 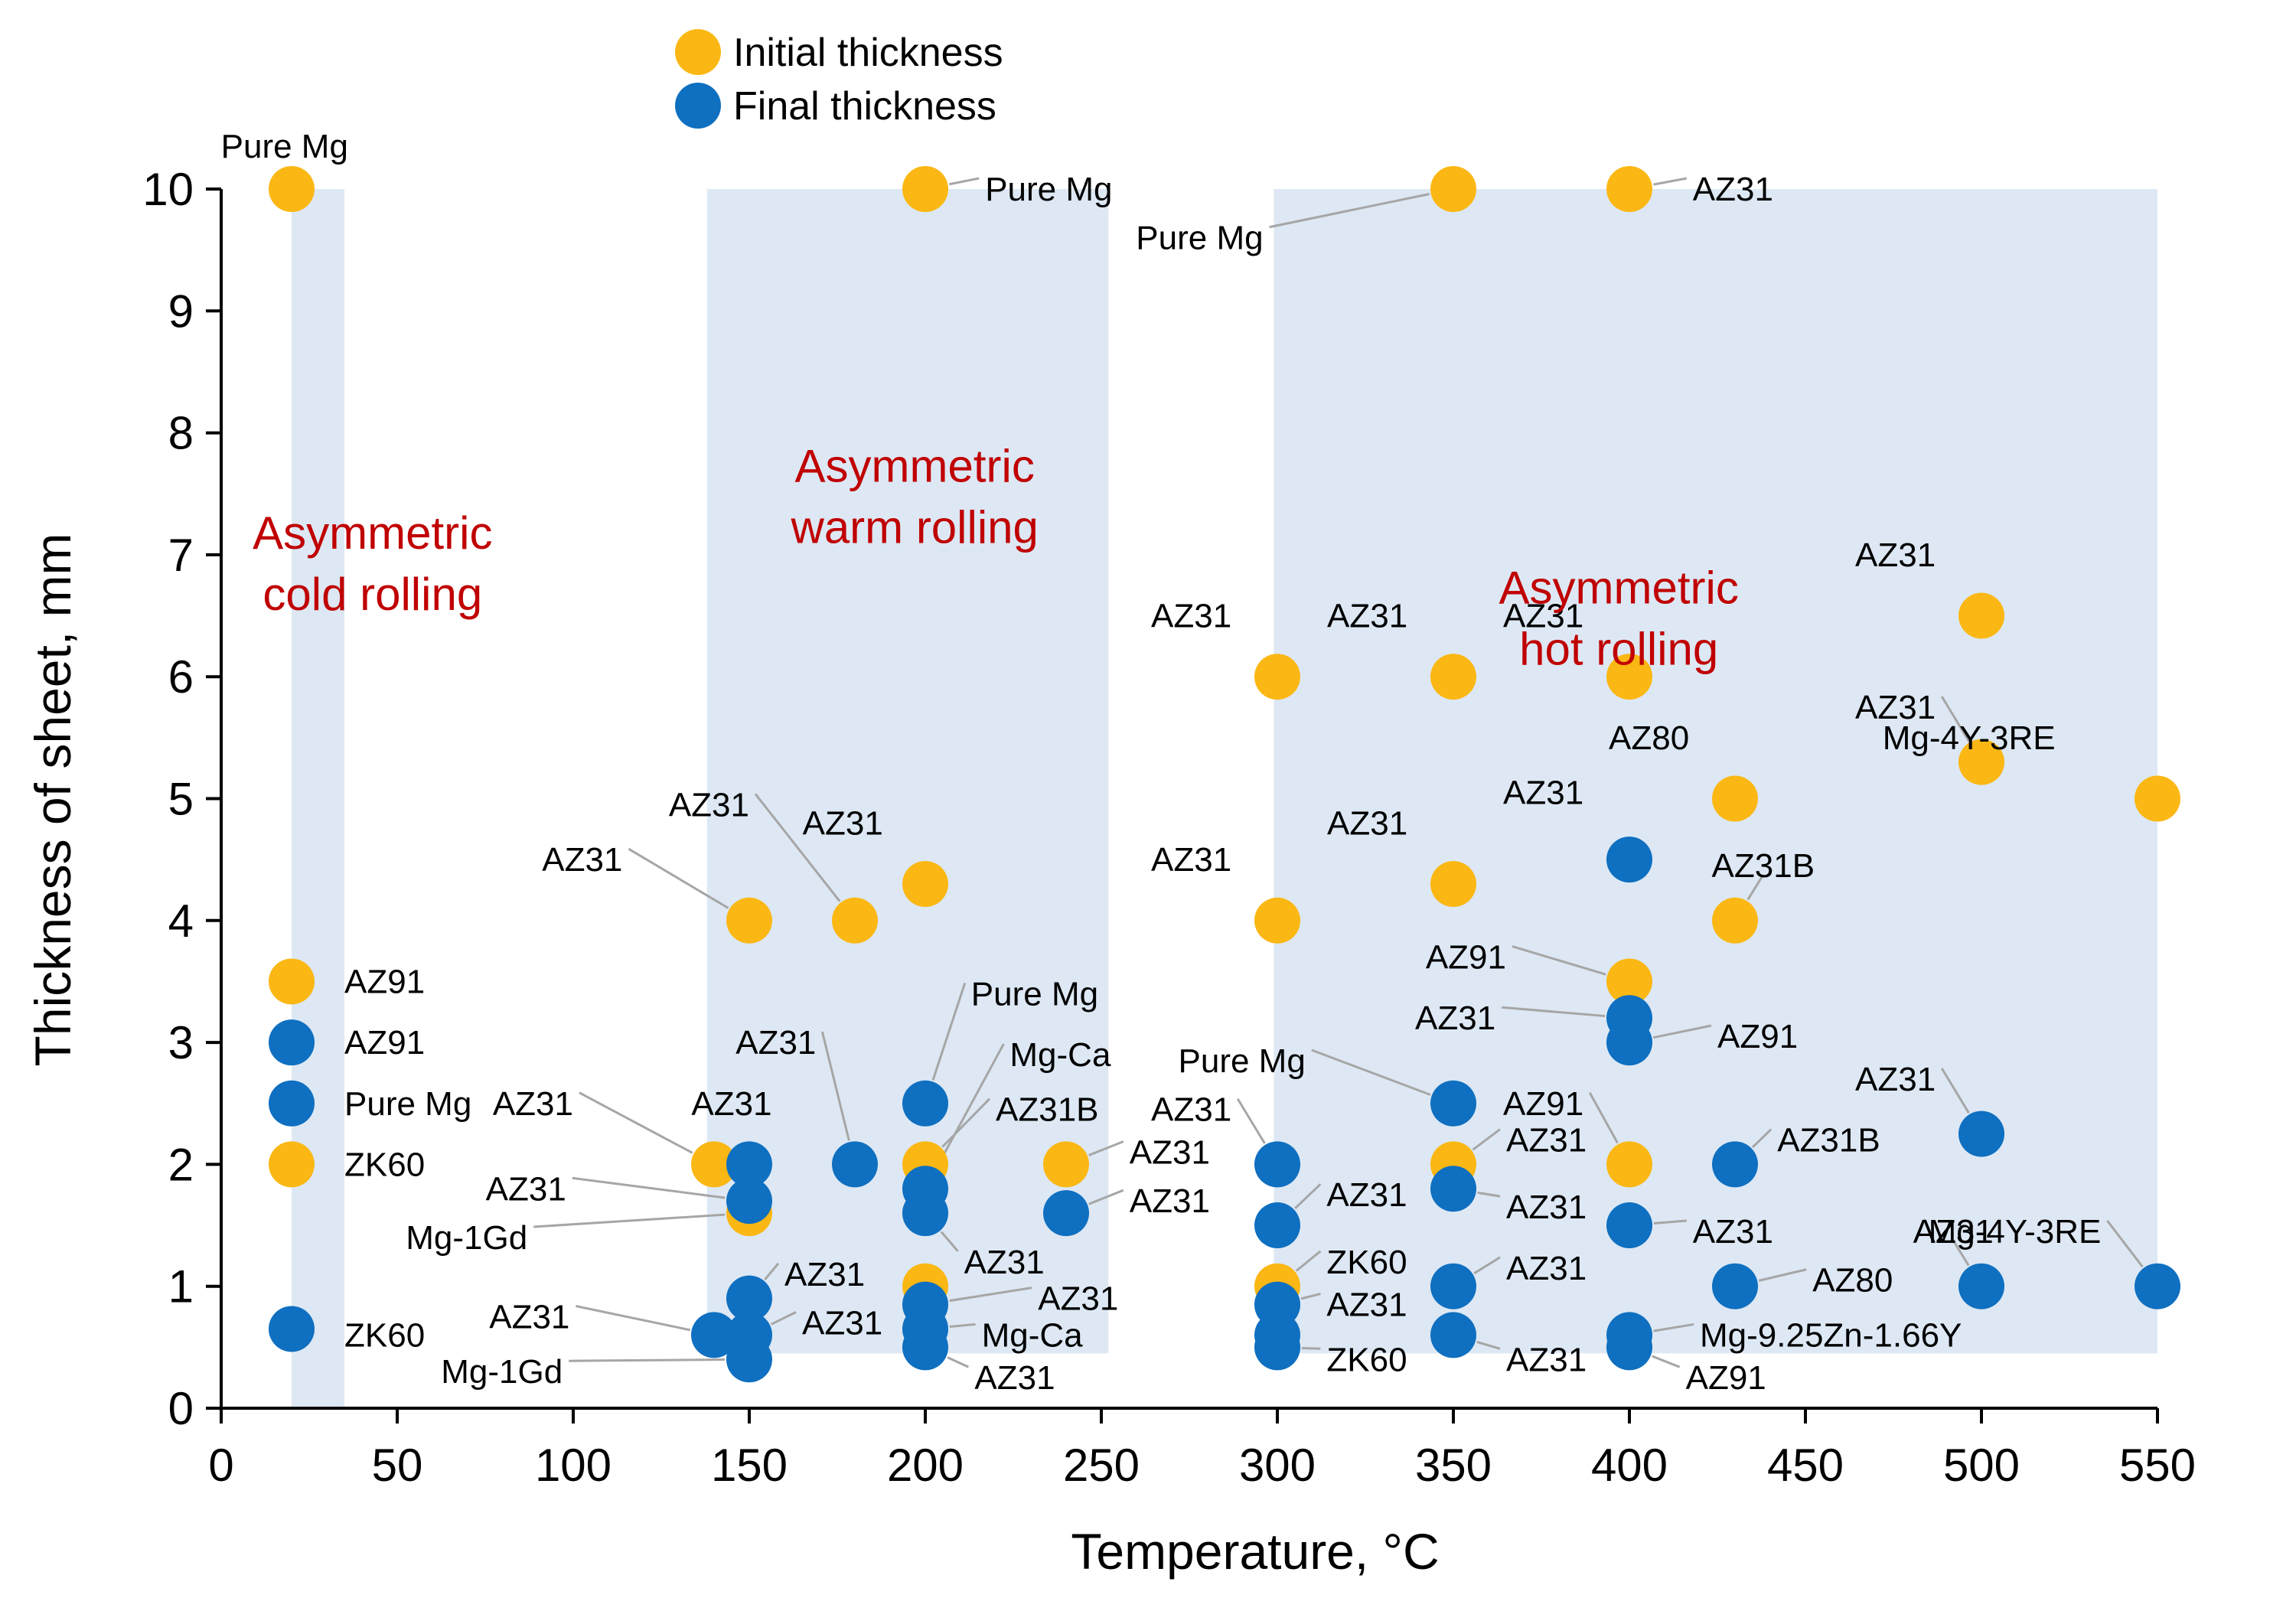 I want to click on x-tick-label: 150, so click(x=749, y=1466).